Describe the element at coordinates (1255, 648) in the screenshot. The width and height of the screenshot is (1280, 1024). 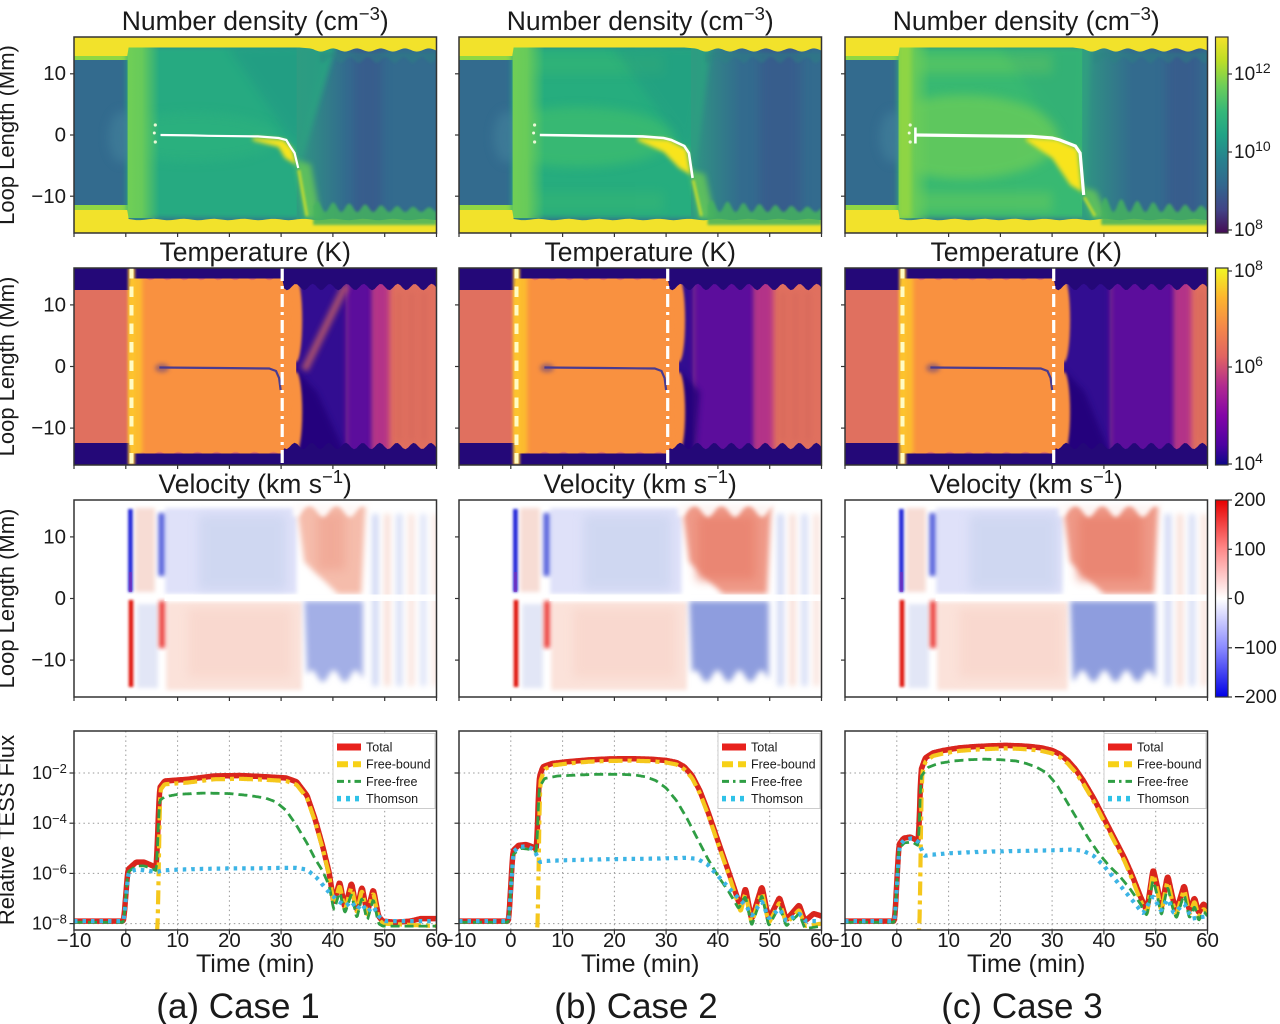
I see `svg-text: −100` at that location.